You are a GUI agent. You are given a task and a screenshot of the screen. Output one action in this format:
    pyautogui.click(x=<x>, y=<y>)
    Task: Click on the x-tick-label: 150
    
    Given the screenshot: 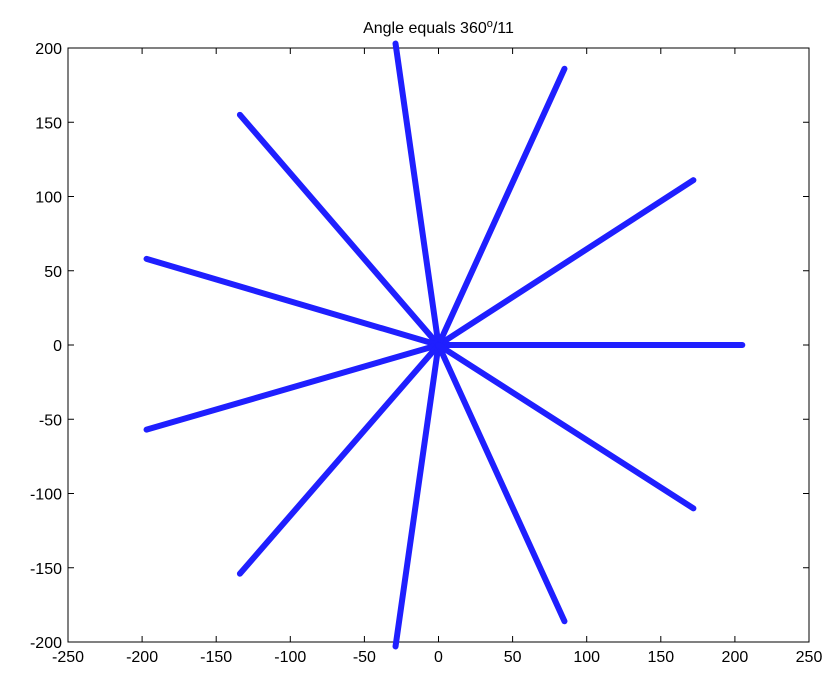 What is the action you would take?
    pyautogui.click(x=660, y=657)
    